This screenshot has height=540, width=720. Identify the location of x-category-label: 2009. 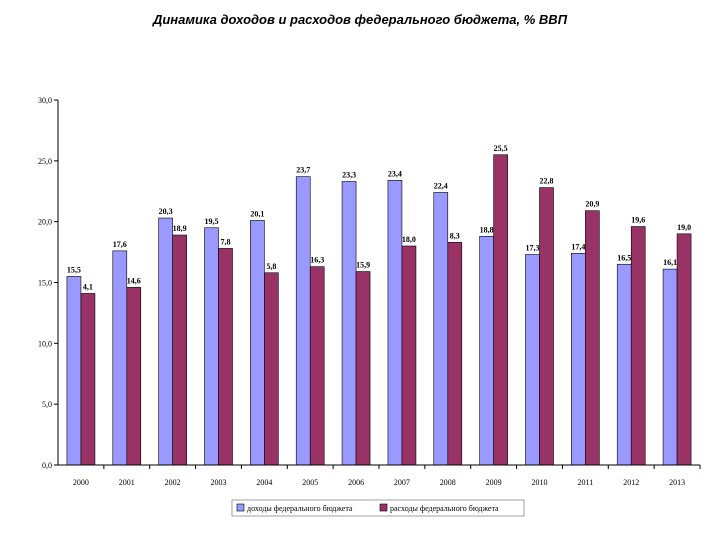
(494, 482).